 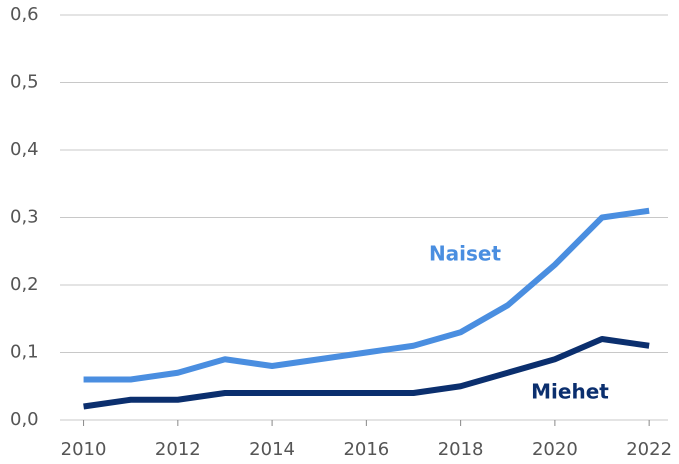 What do you see at coordinates (272, 449) in the screenshot?
I see `x-tick-label: 2014` at bounding box center [272, 449].